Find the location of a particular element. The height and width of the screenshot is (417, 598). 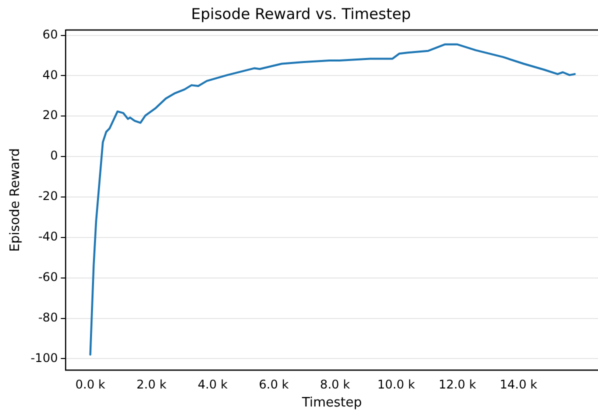

y-axis-title: Episode Reward is located at coordinates (16, 200).